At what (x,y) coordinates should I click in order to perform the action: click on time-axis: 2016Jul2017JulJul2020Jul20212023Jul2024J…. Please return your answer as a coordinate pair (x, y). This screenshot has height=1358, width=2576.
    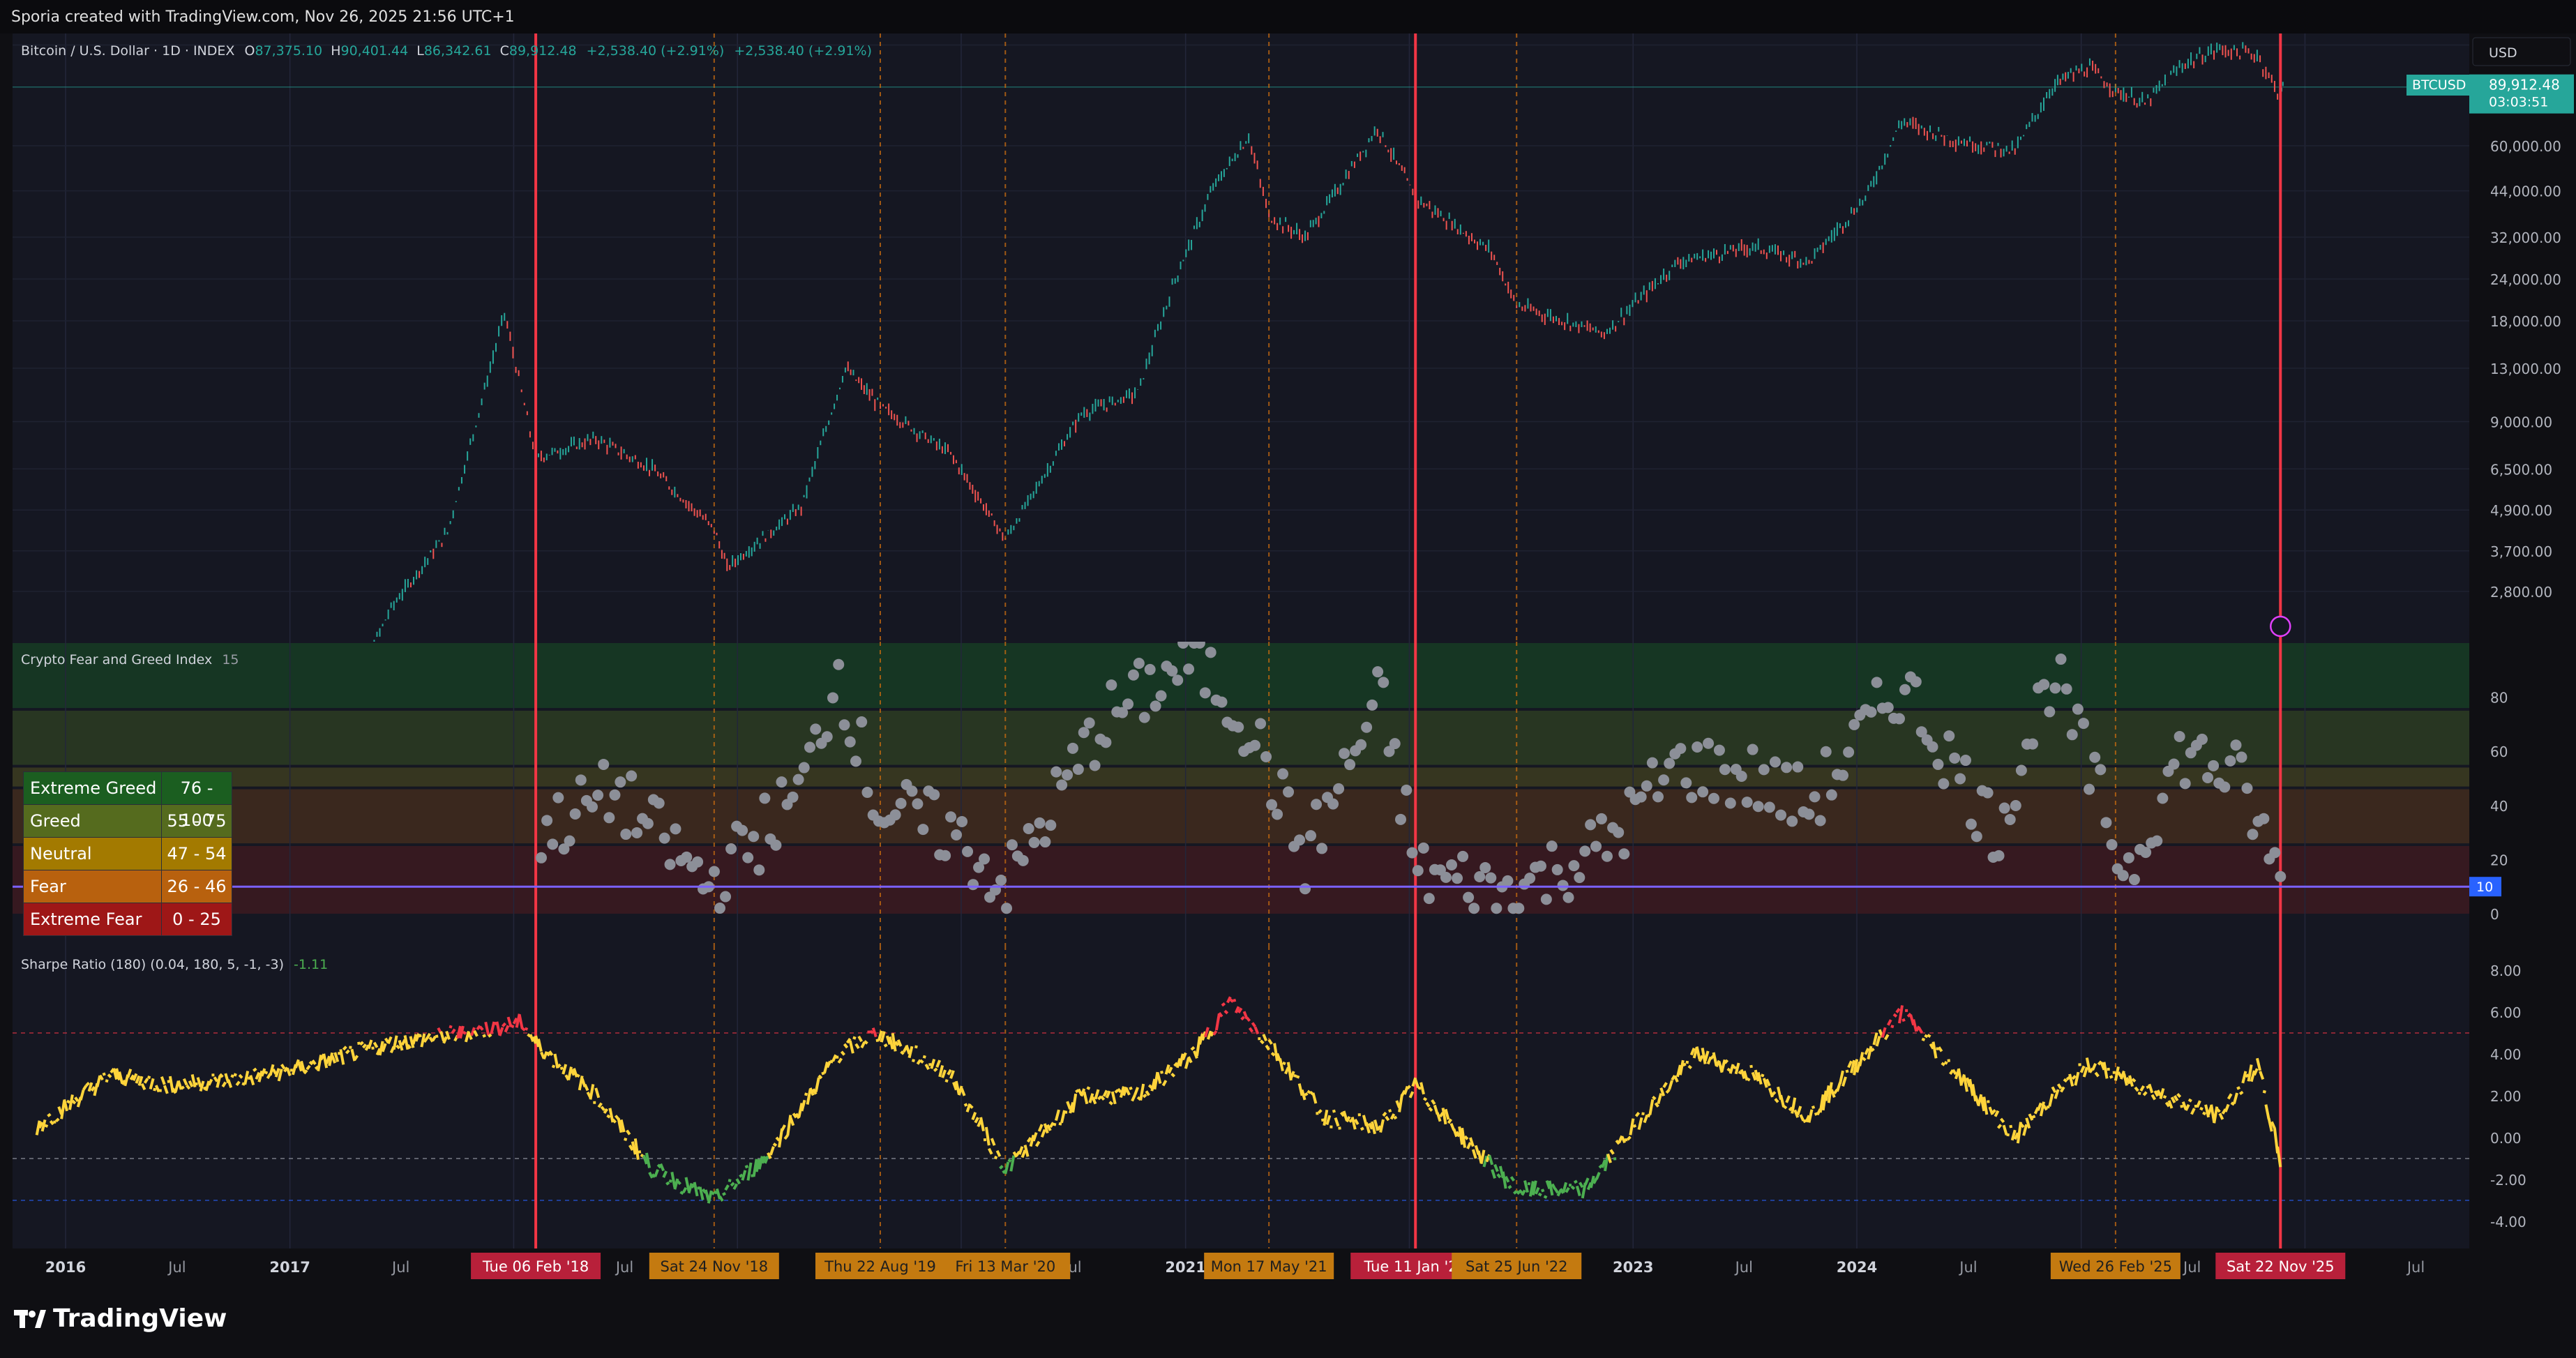
    Looking at the image, I should click on (1241, 1265).